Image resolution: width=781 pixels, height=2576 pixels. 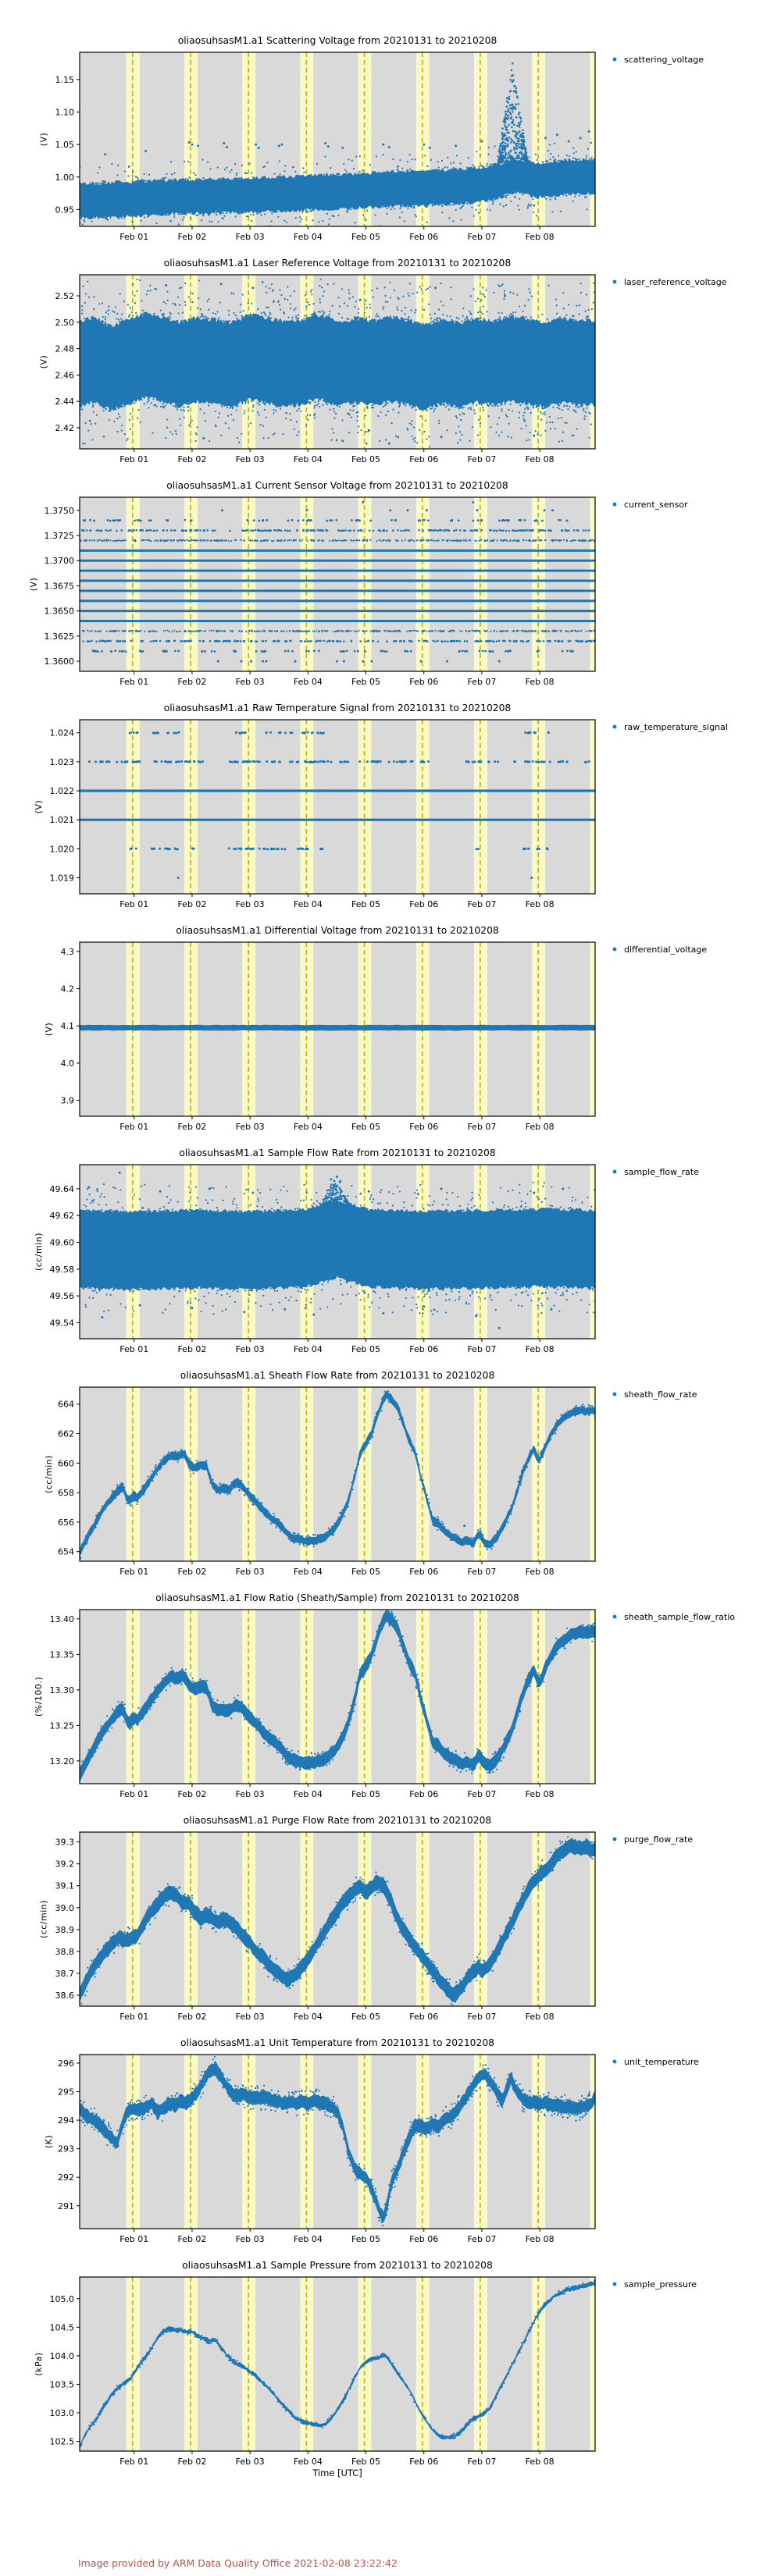 What do you see at coordinates (60, 637) in the screenshot?
I see `y-tick-label: 1.3625` at bounding box center [60, 637].